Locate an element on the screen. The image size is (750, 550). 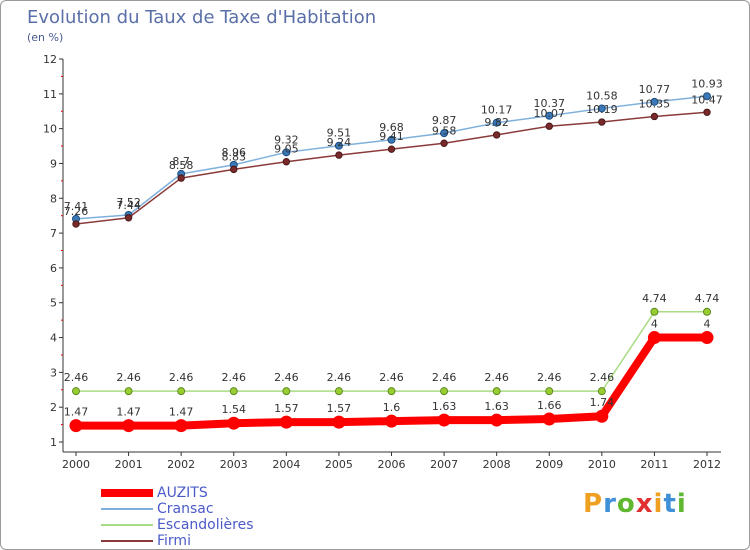
data-label: 10.37 is located at coordinates (550, 103).